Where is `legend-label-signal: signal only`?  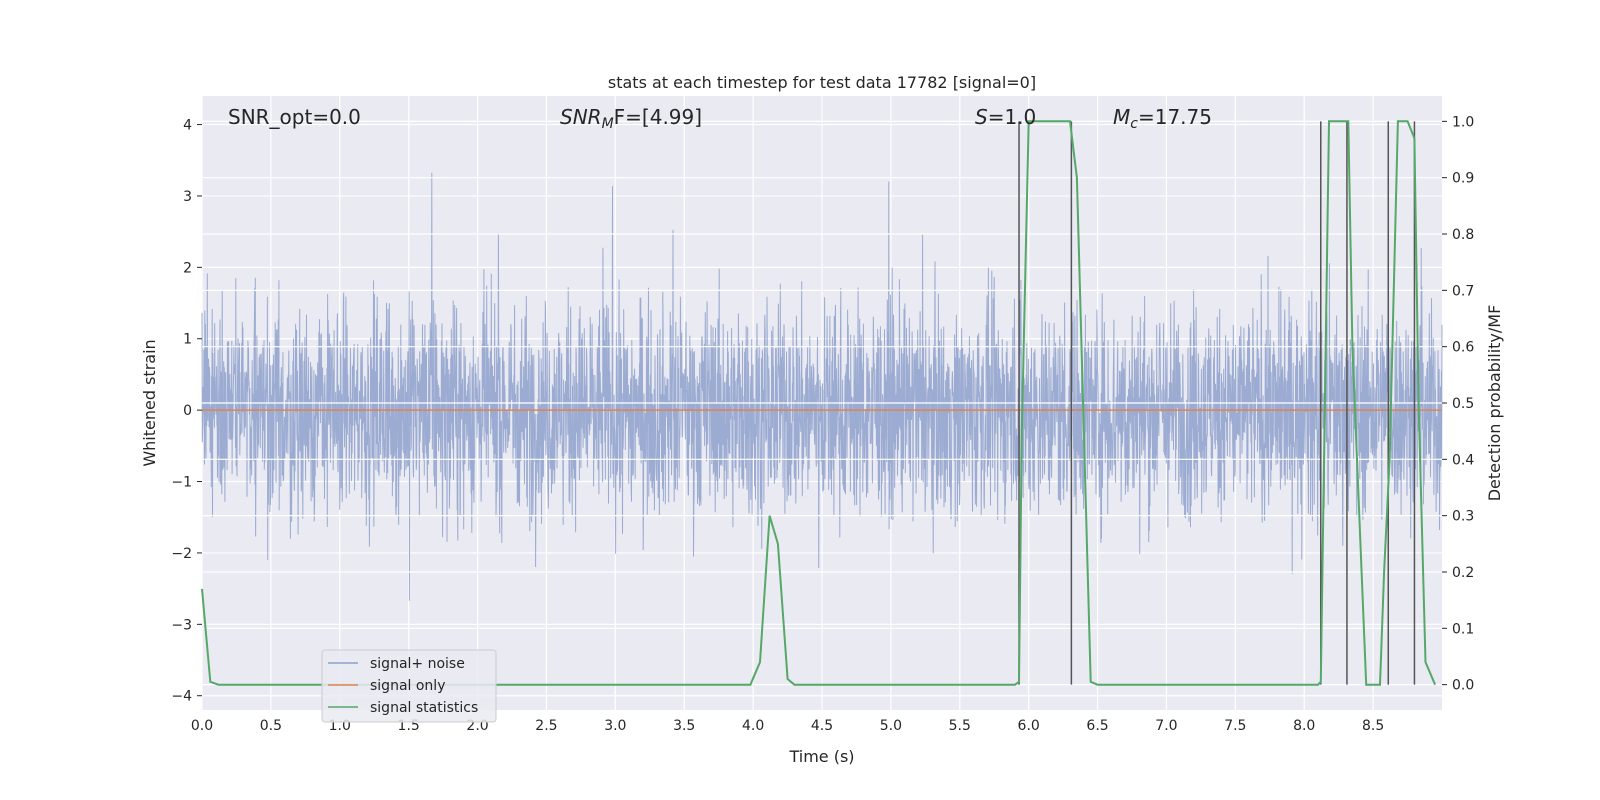
legend-label-signal: signal only is located at coordinates (407, 686).